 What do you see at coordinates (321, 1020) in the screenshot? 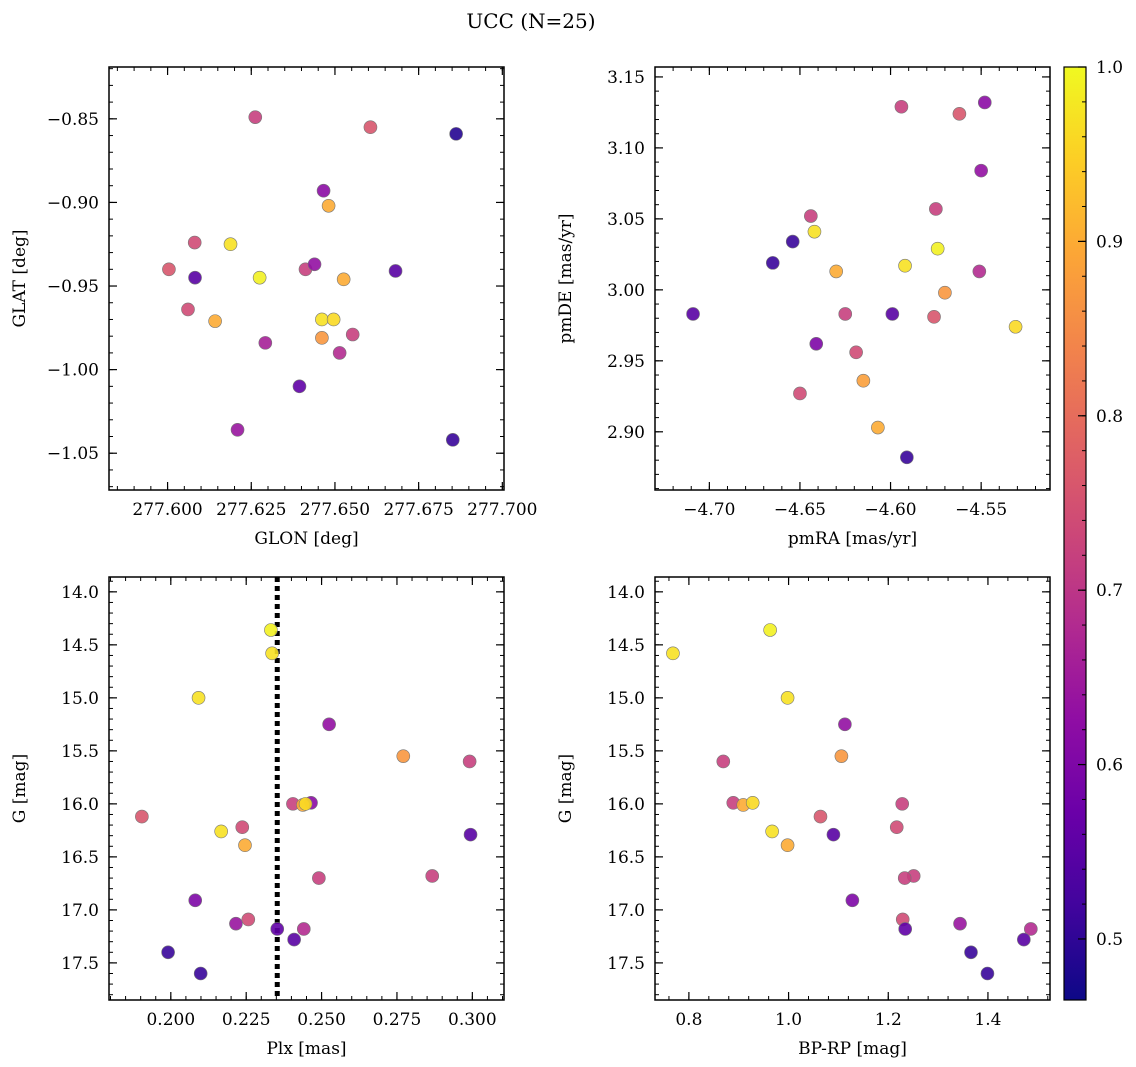
I see `x-tick-label: 0.250` at bounding box center [321, 1020].